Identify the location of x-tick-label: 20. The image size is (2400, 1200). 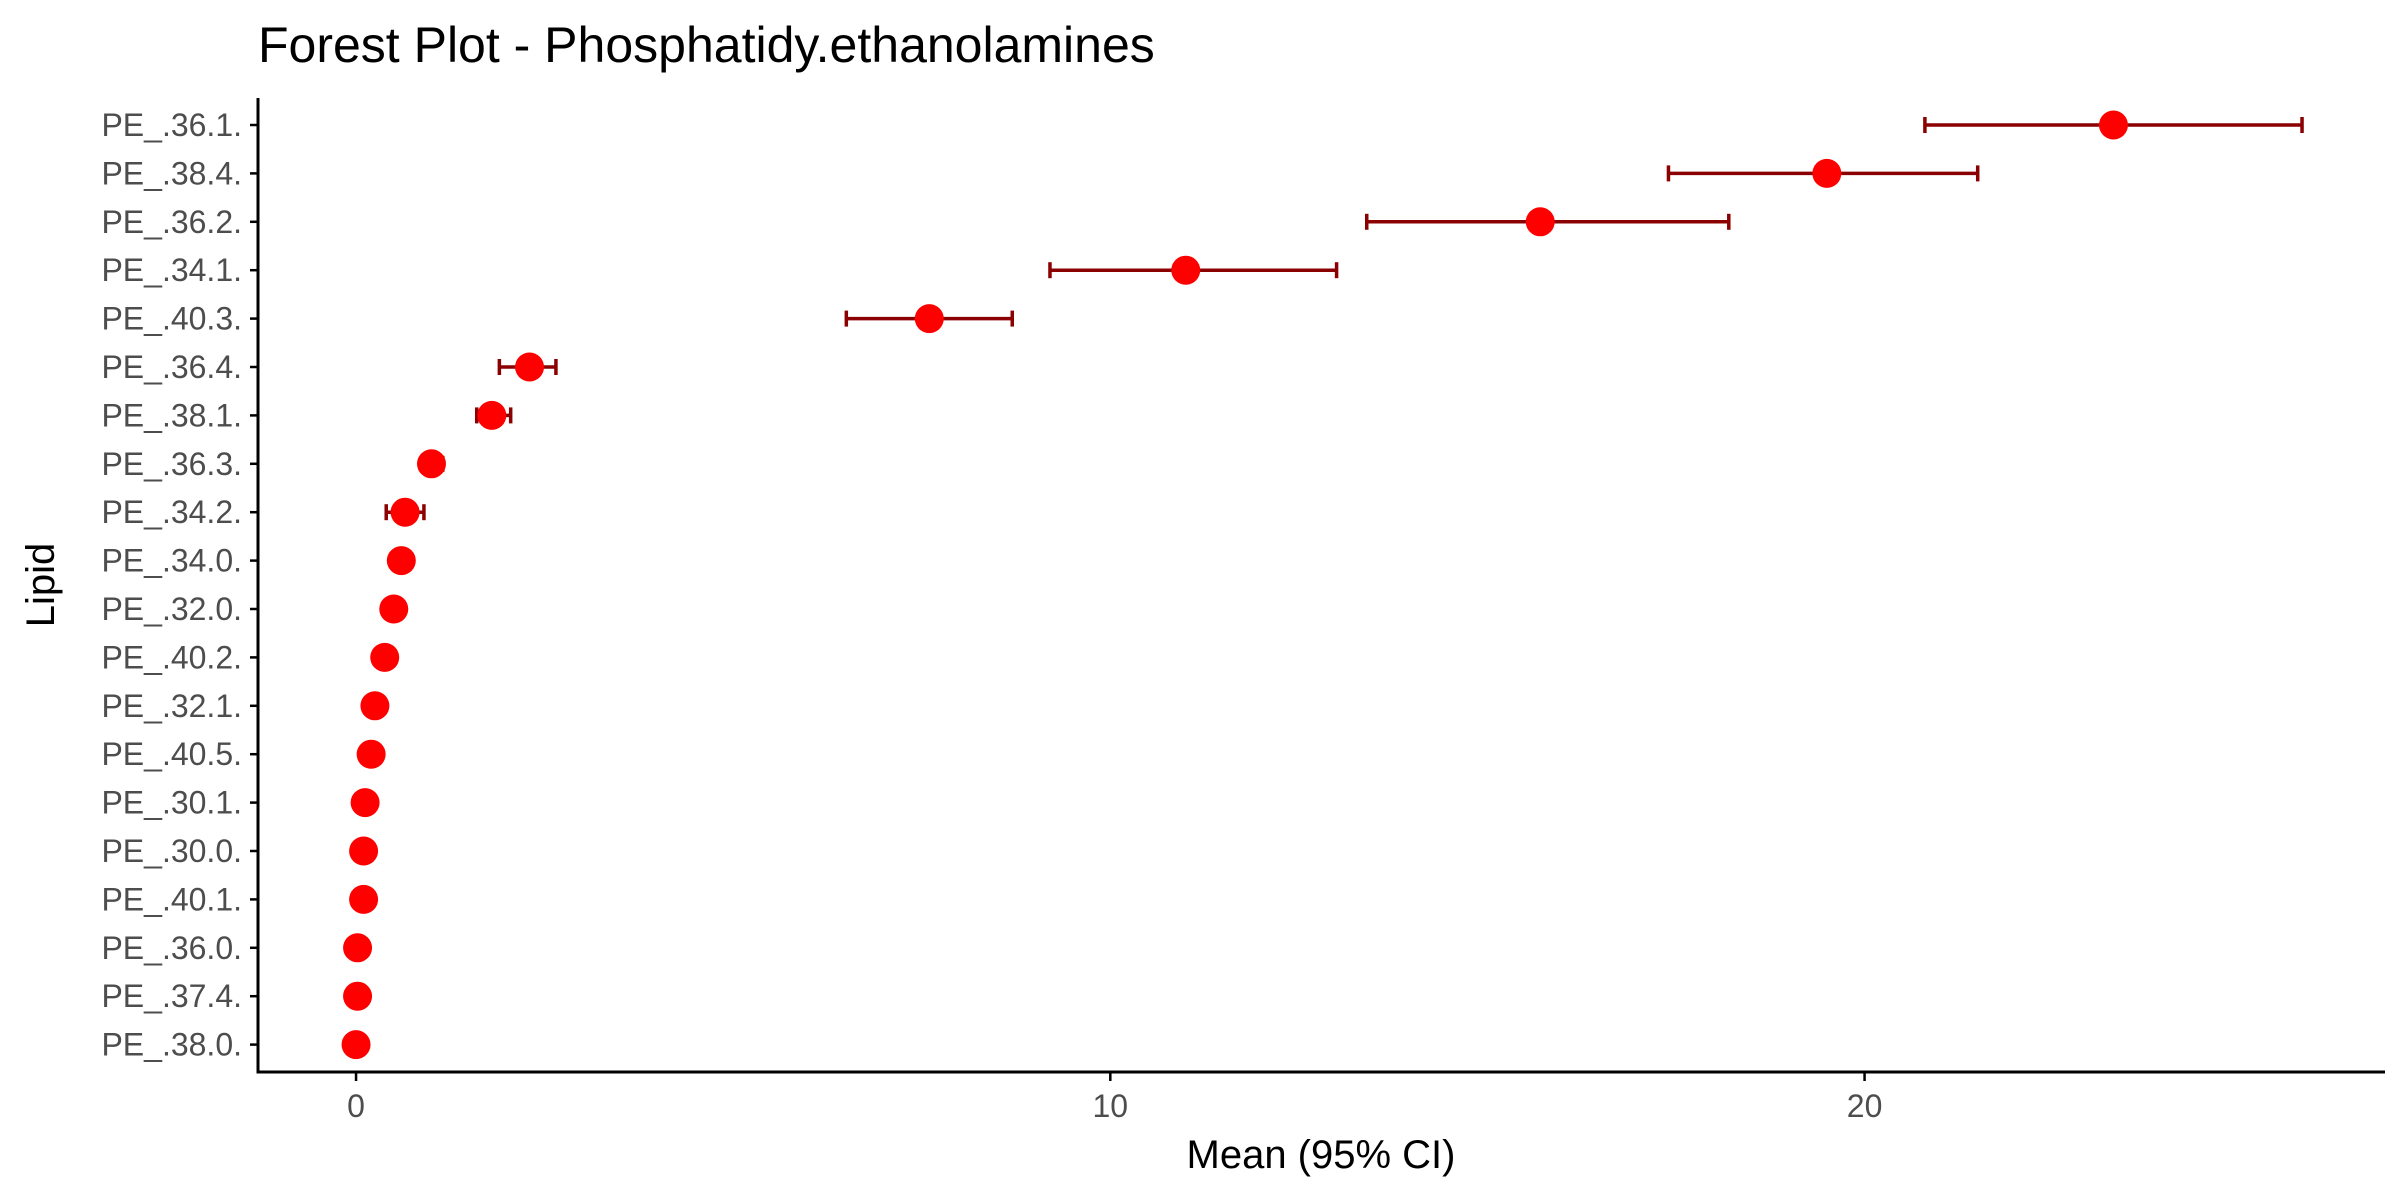
(1865, 1106).